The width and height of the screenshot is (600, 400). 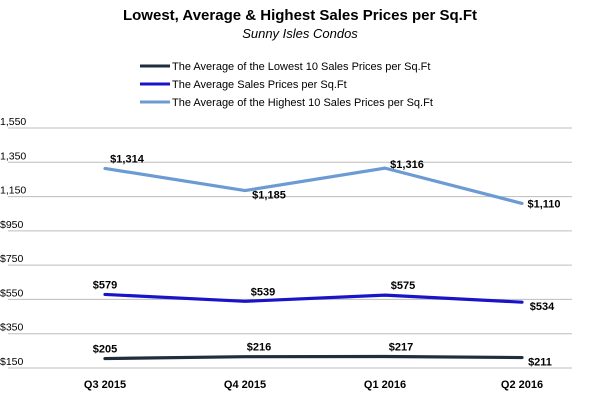 What do you see at coordinates (300, 33) in the screenshot?
I see `chart-subtitle: Sunny Isles Condos` at bounding box center [300, 33].